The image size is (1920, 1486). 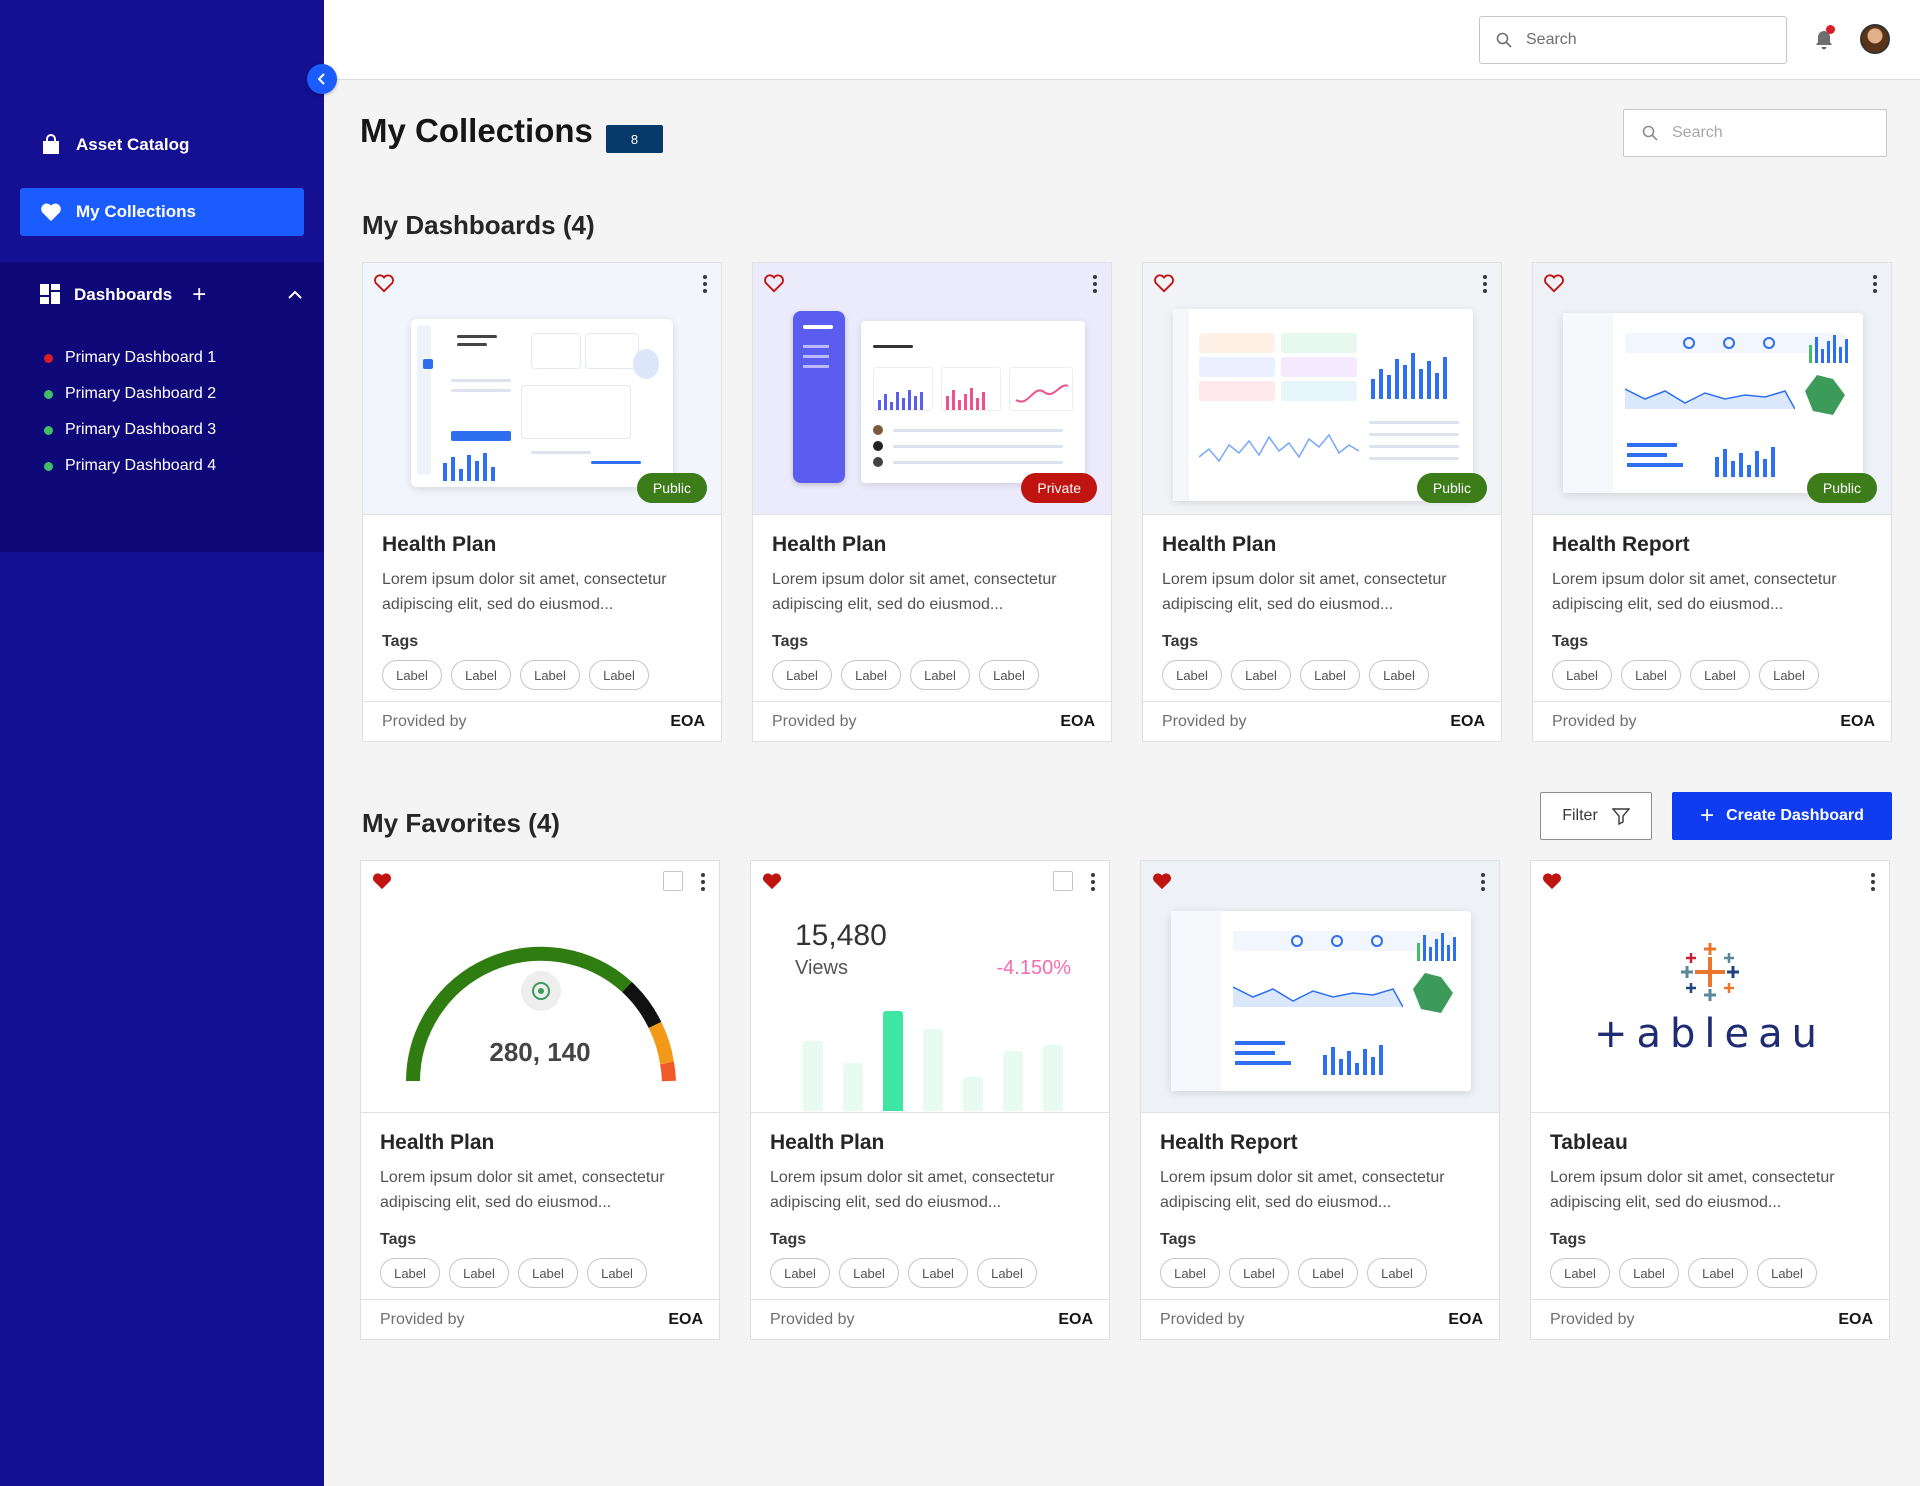 What do you see at coordinates (1320, 987) in the screenshot?
I see `card-thumbnail` at bounding box center [1320, 987].